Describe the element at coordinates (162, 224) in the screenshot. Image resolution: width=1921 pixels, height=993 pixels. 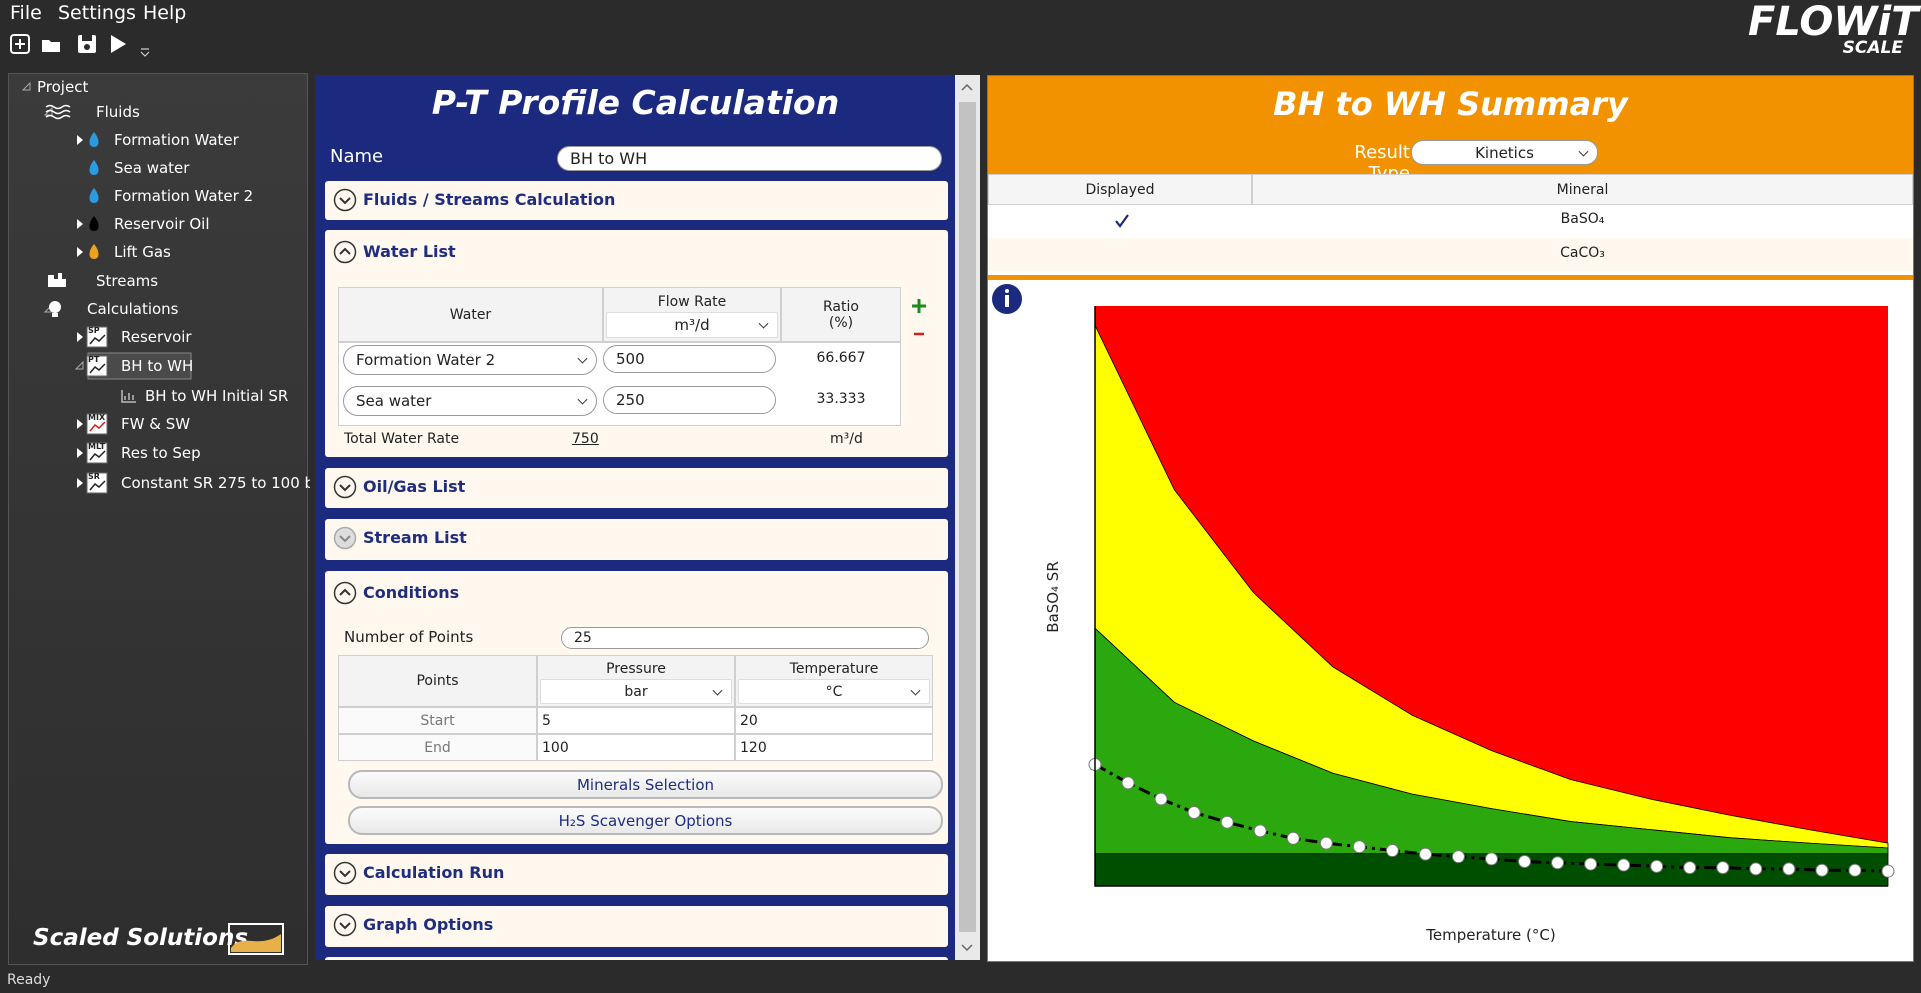
I see `tree-item: Reservoir Oil` at that location.